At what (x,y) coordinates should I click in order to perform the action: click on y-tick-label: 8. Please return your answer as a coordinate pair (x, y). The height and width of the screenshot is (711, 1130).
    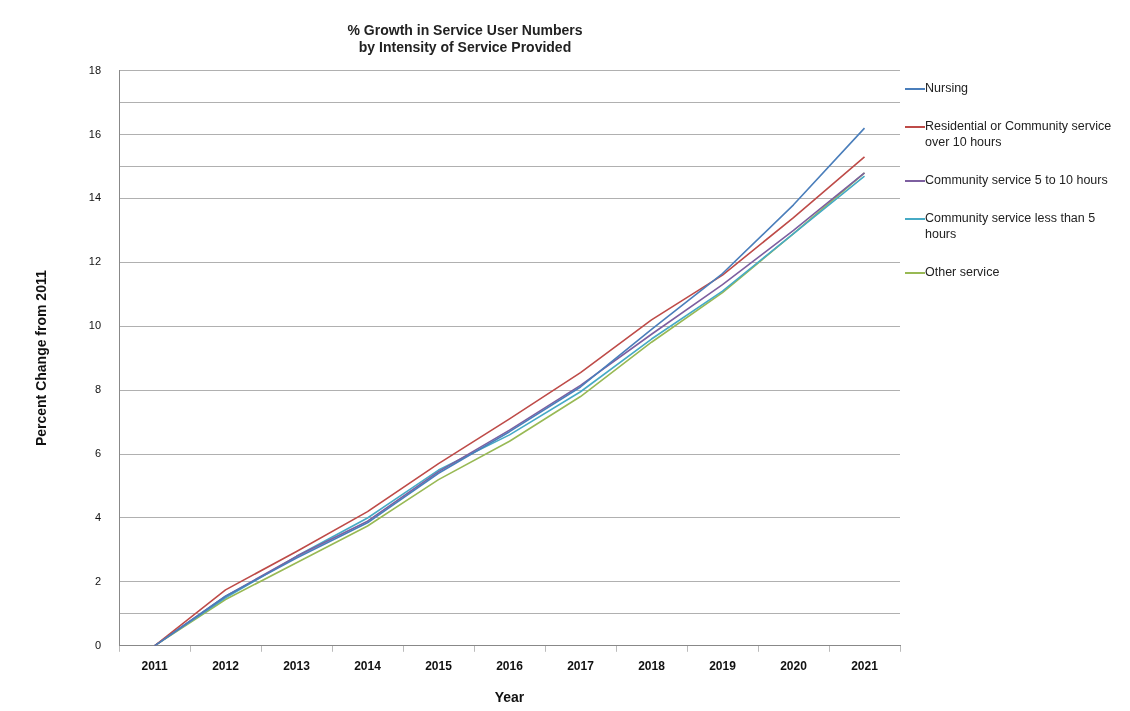
    Looking at the image, I should click on (98, 389).